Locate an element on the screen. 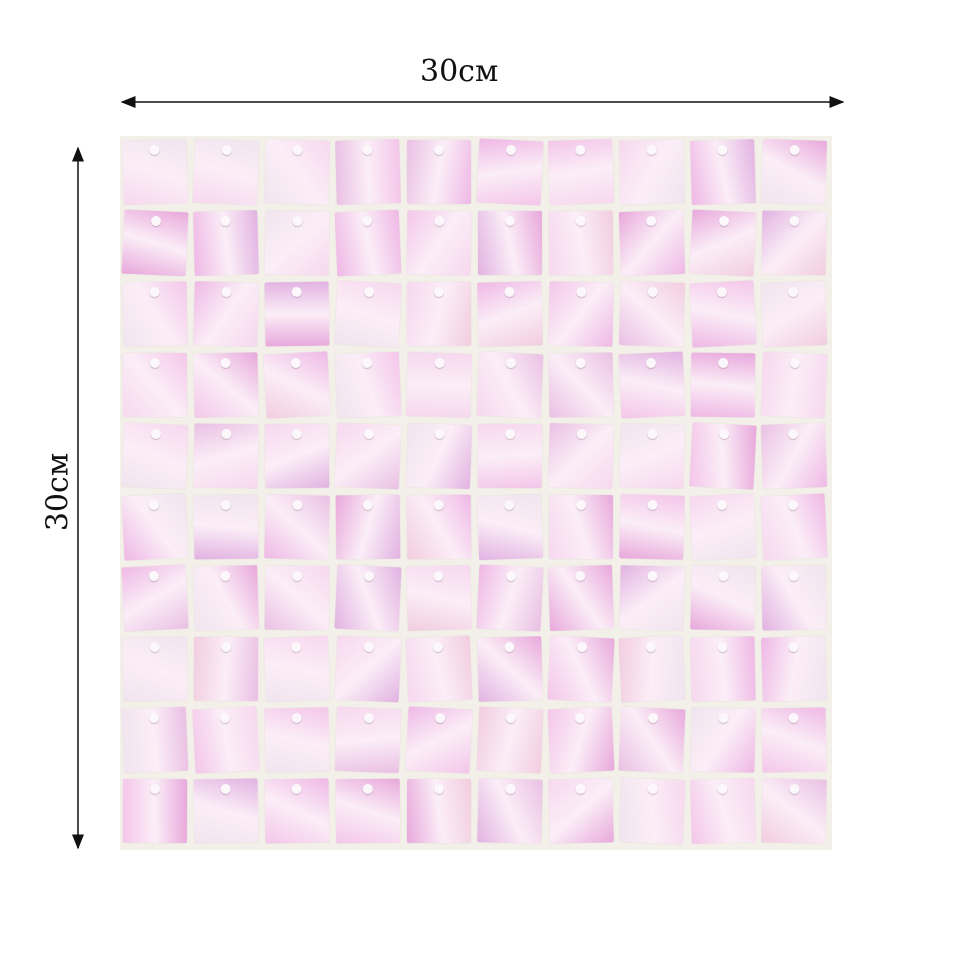  width-label: 30см is located at coordinates (459, 71).